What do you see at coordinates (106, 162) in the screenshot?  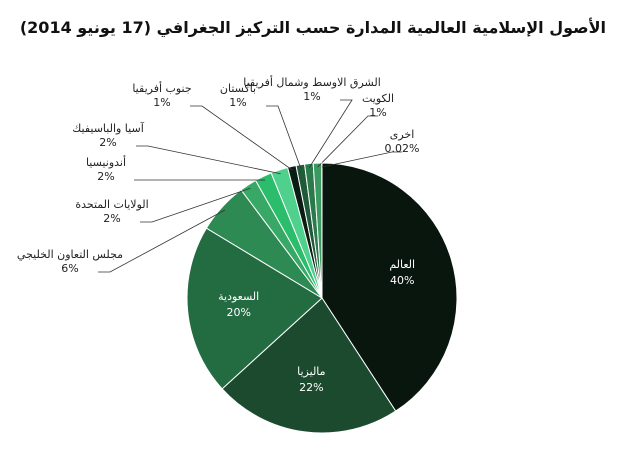 I see `slice-label: أندونيسيا` at bounding box center [106, 162].